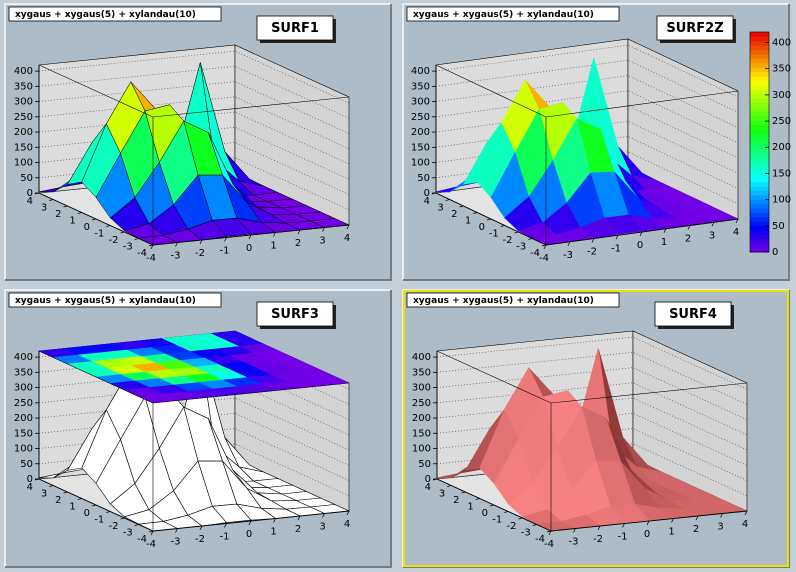 This screenshot has height=572, width=796. I want to click on colorbar-tick-label: 150, so click(781, 173).